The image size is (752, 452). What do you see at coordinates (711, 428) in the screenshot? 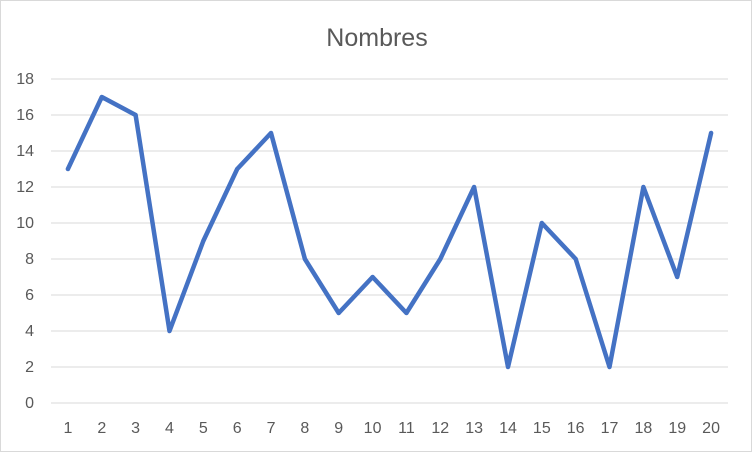
I see `x-tick-label: 20` at bounding box center [711, 428].